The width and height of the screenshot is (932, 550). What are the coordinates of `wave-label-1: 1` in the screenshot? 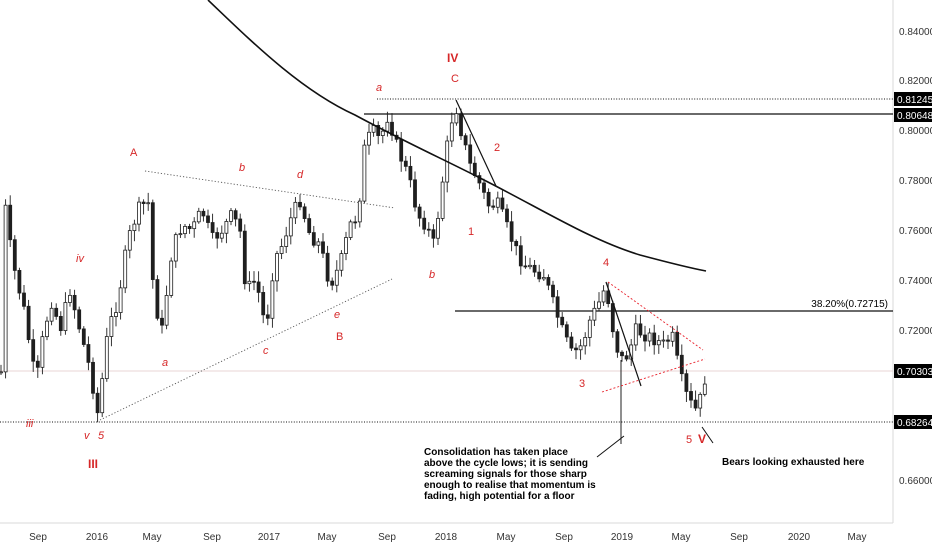 It's located at (471, 232).